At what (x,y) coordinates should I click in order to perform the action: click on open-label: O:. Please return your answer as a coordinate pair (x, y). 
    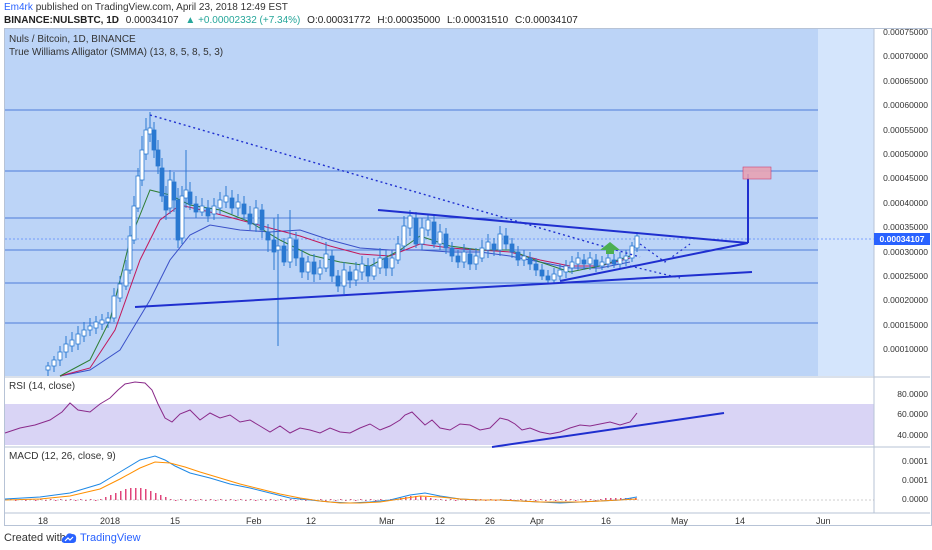
    Looking at the image, I should click on (312, 20).